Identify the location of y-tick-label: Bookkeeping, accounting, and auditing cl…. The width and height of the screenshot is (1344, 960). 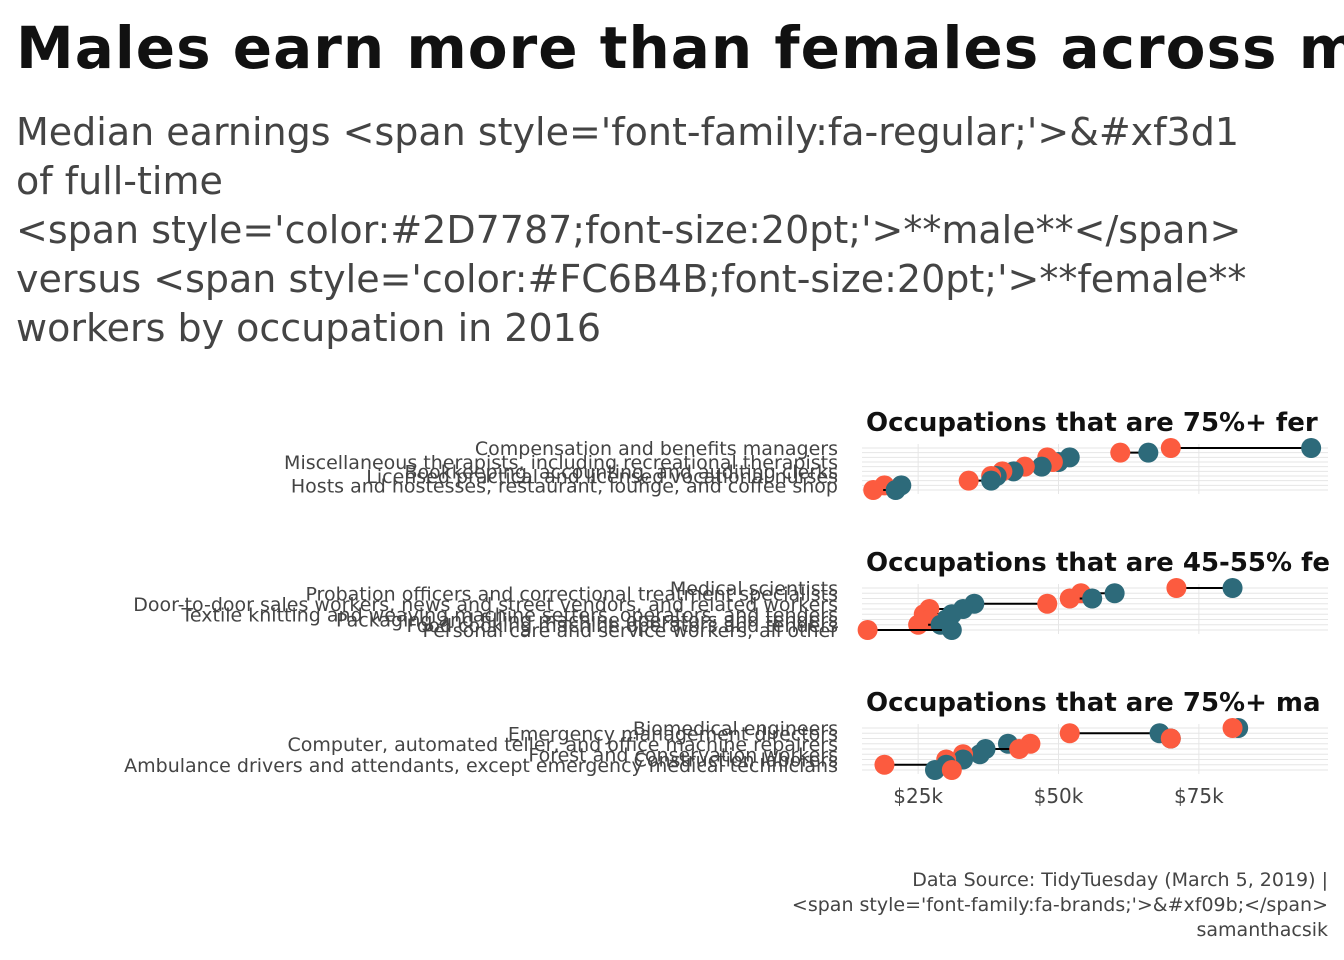
(621, 472).